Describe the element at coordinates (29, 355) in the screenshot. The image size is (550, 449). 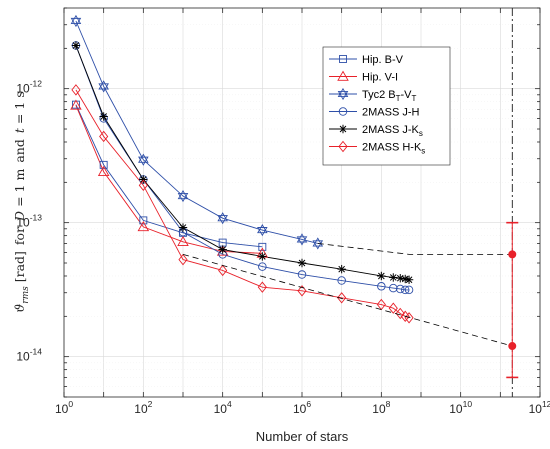
I see `y-tick-label: 10-14` at that location.